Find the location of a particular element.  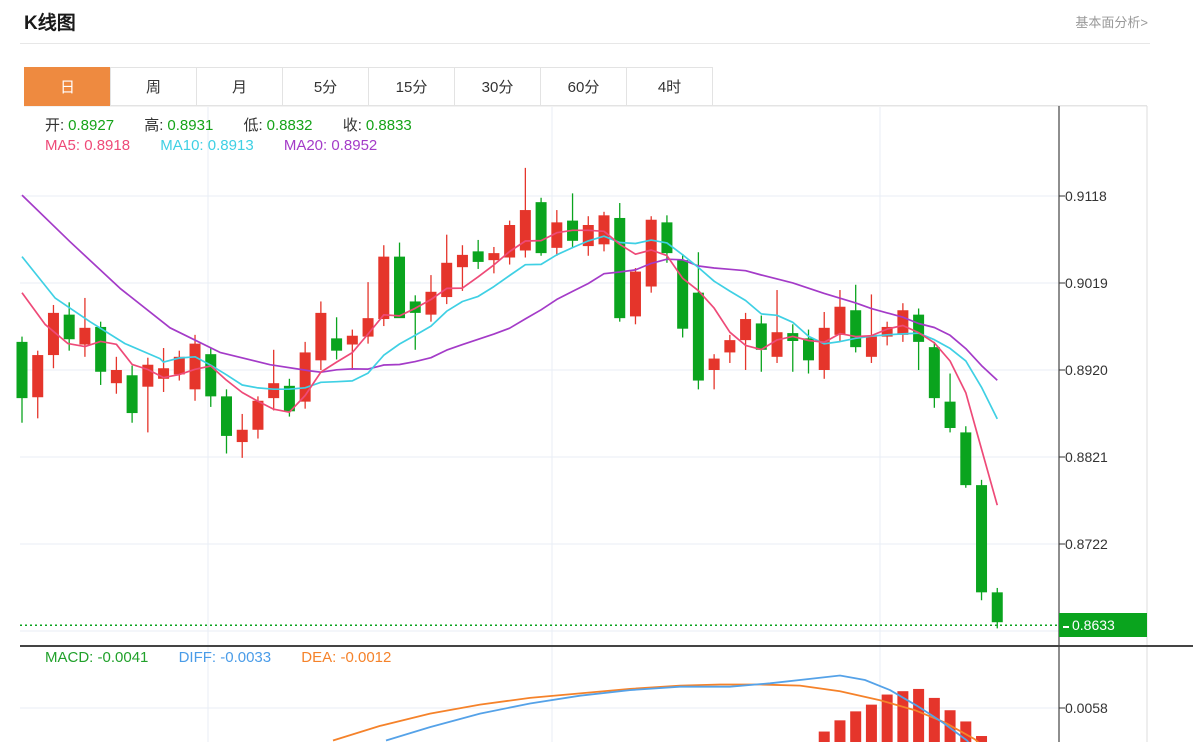

period-tabbar: 日周月 5分 15分 30分 60分 4时 is located at coordinates (368, 86).